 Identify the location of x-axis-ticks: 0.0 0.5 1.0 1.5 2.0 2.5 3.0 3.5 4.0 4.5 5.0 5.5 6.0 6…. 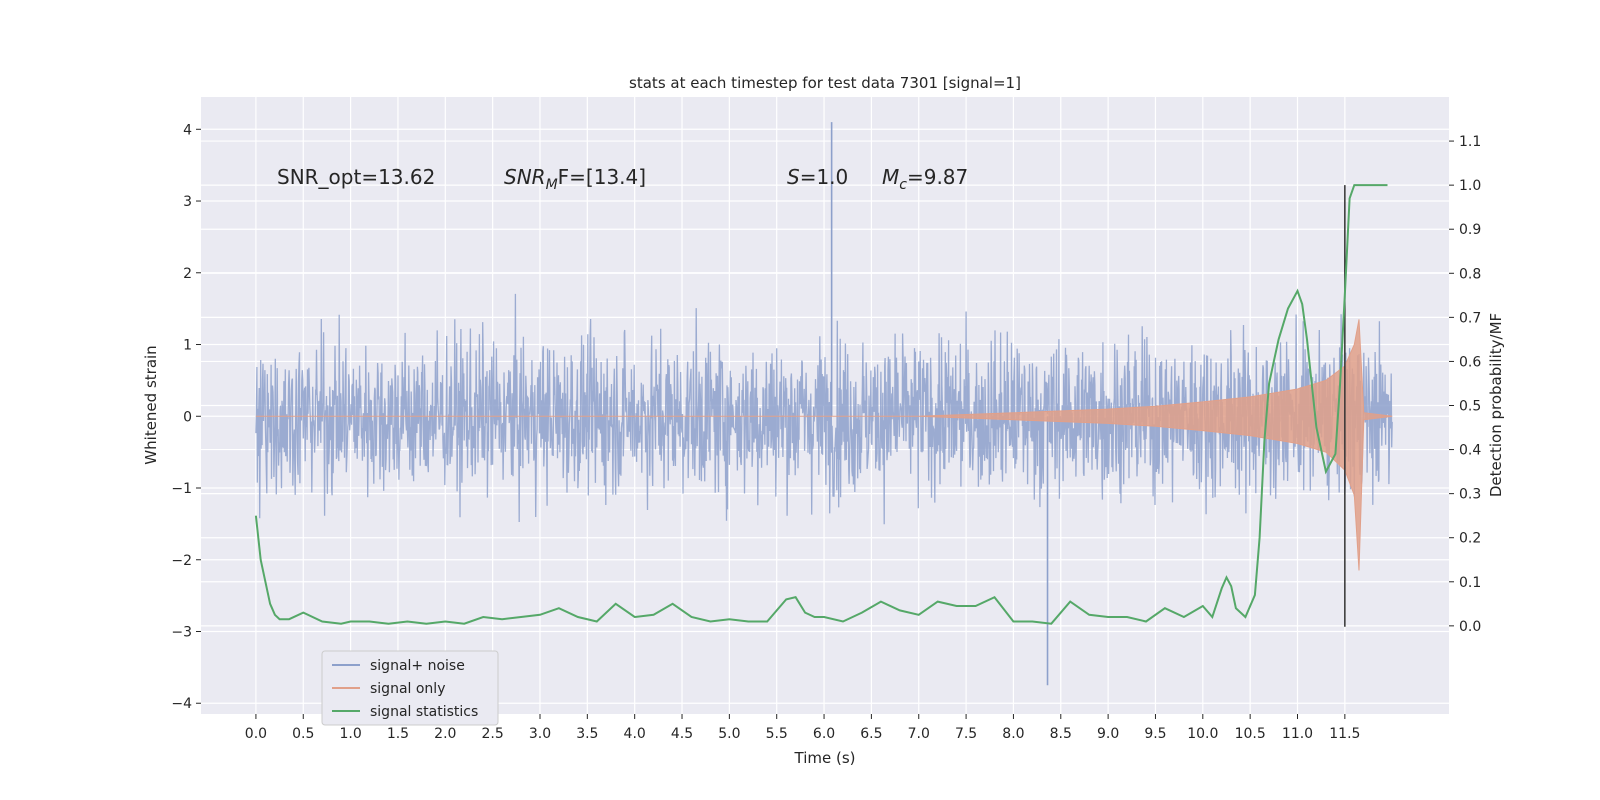
(802, 728).